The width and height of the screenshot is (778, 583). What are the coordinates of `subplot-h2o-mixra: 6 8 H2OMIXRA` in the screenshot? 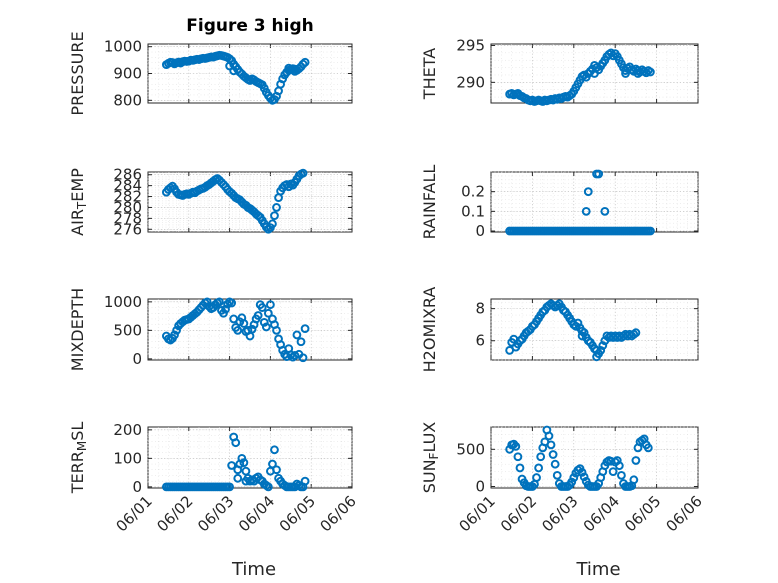 It's located at (559, 330).